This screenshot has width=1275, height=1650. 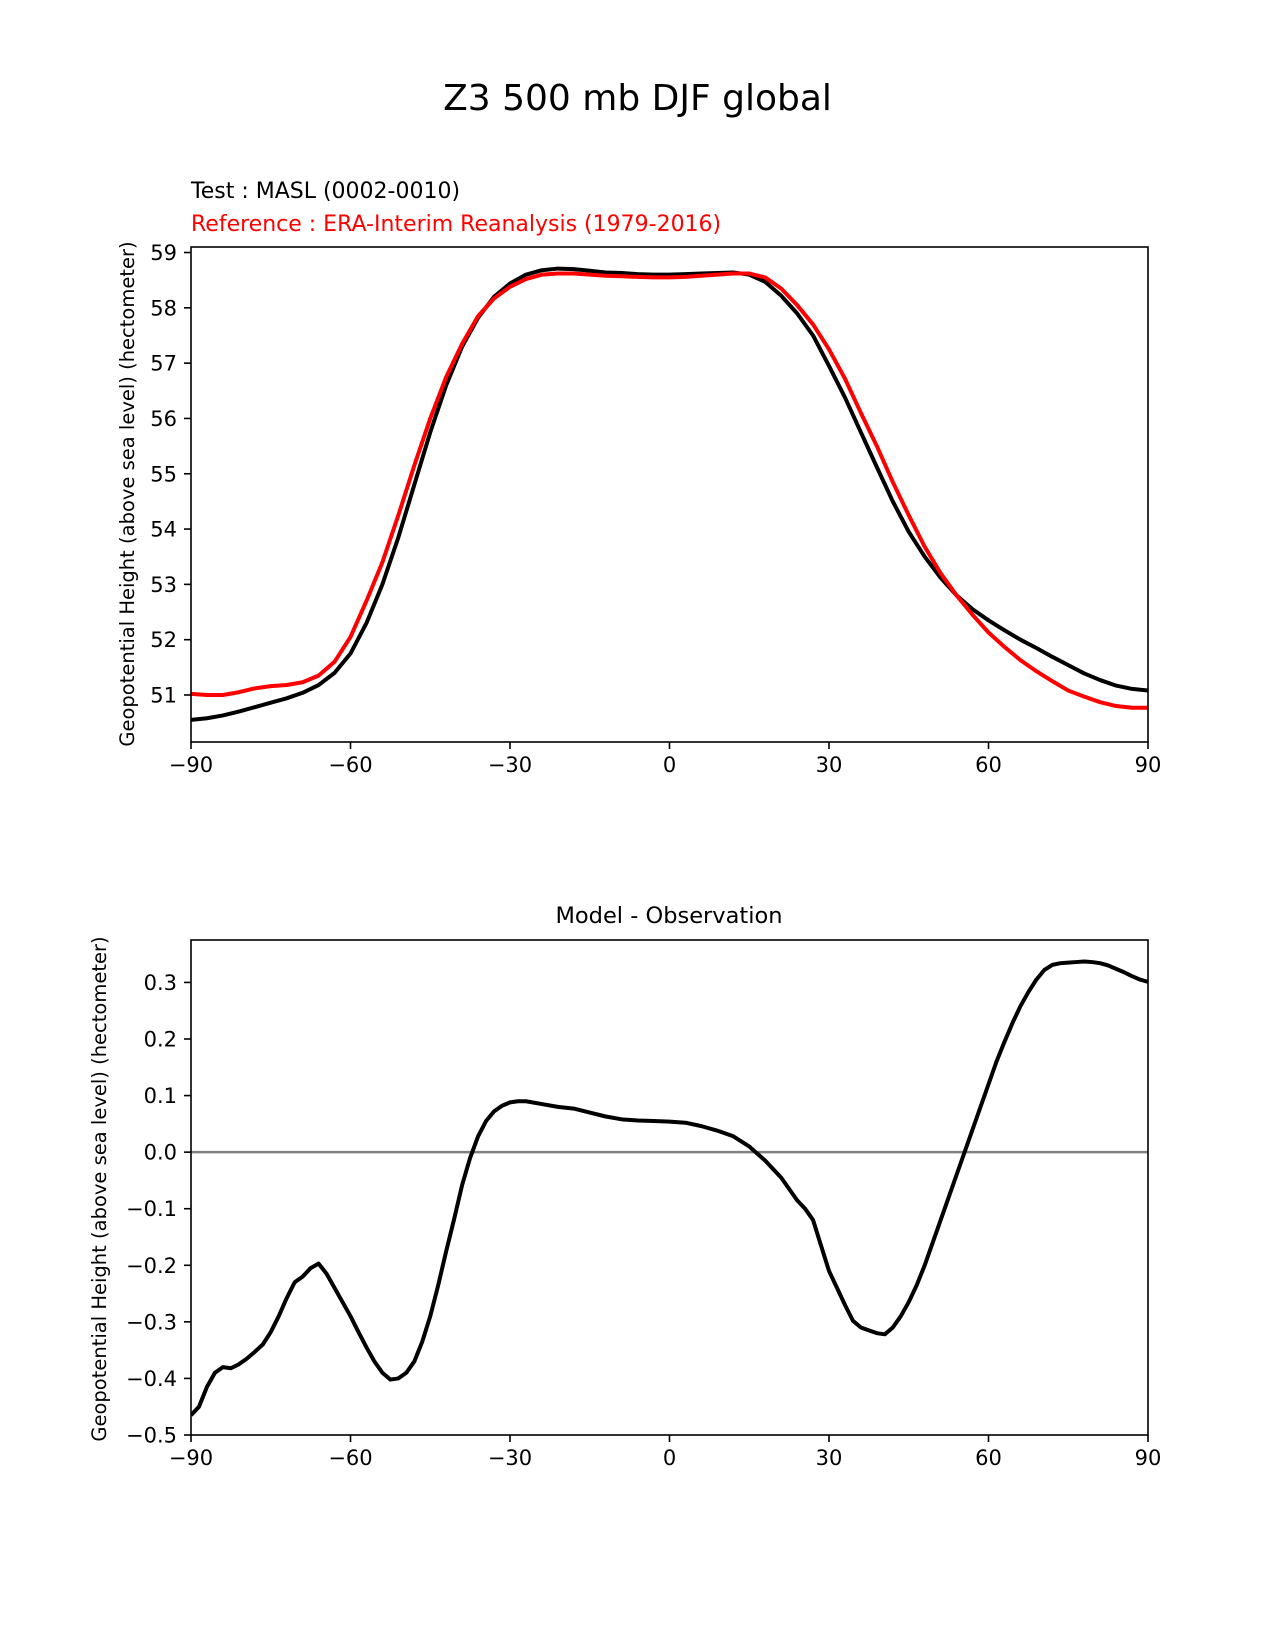 What do you see at coordinates (191, 1458) in the screenshot?
I see `bottom-chart-x-tick-label: −90` at bounding box center [191, 1458].